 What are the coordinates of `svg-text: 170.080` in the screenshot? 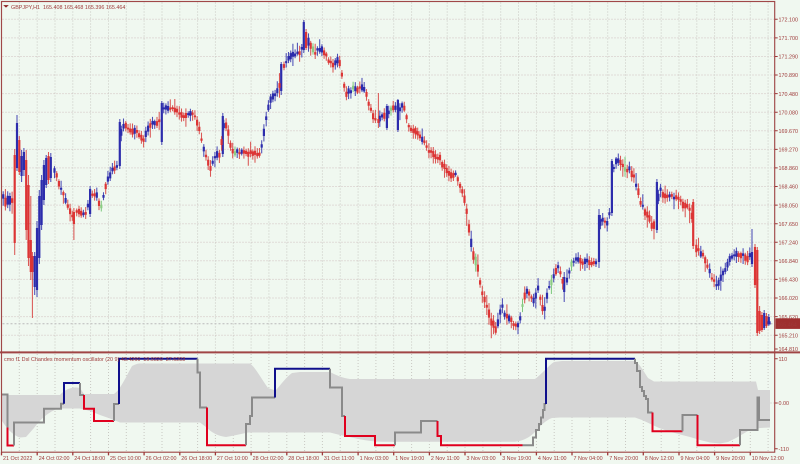 It's located at (789, 113).